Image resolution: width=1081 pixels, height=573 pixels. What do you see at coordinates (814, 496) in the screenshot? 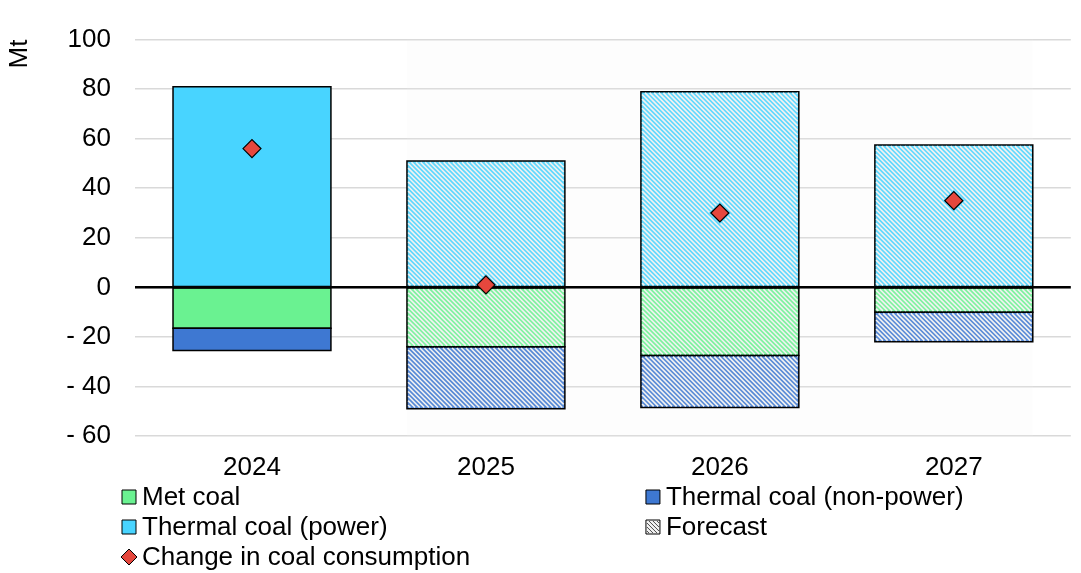
I see `legend-label: Thermal coal (non-power)` at bounding box center [814, 496].